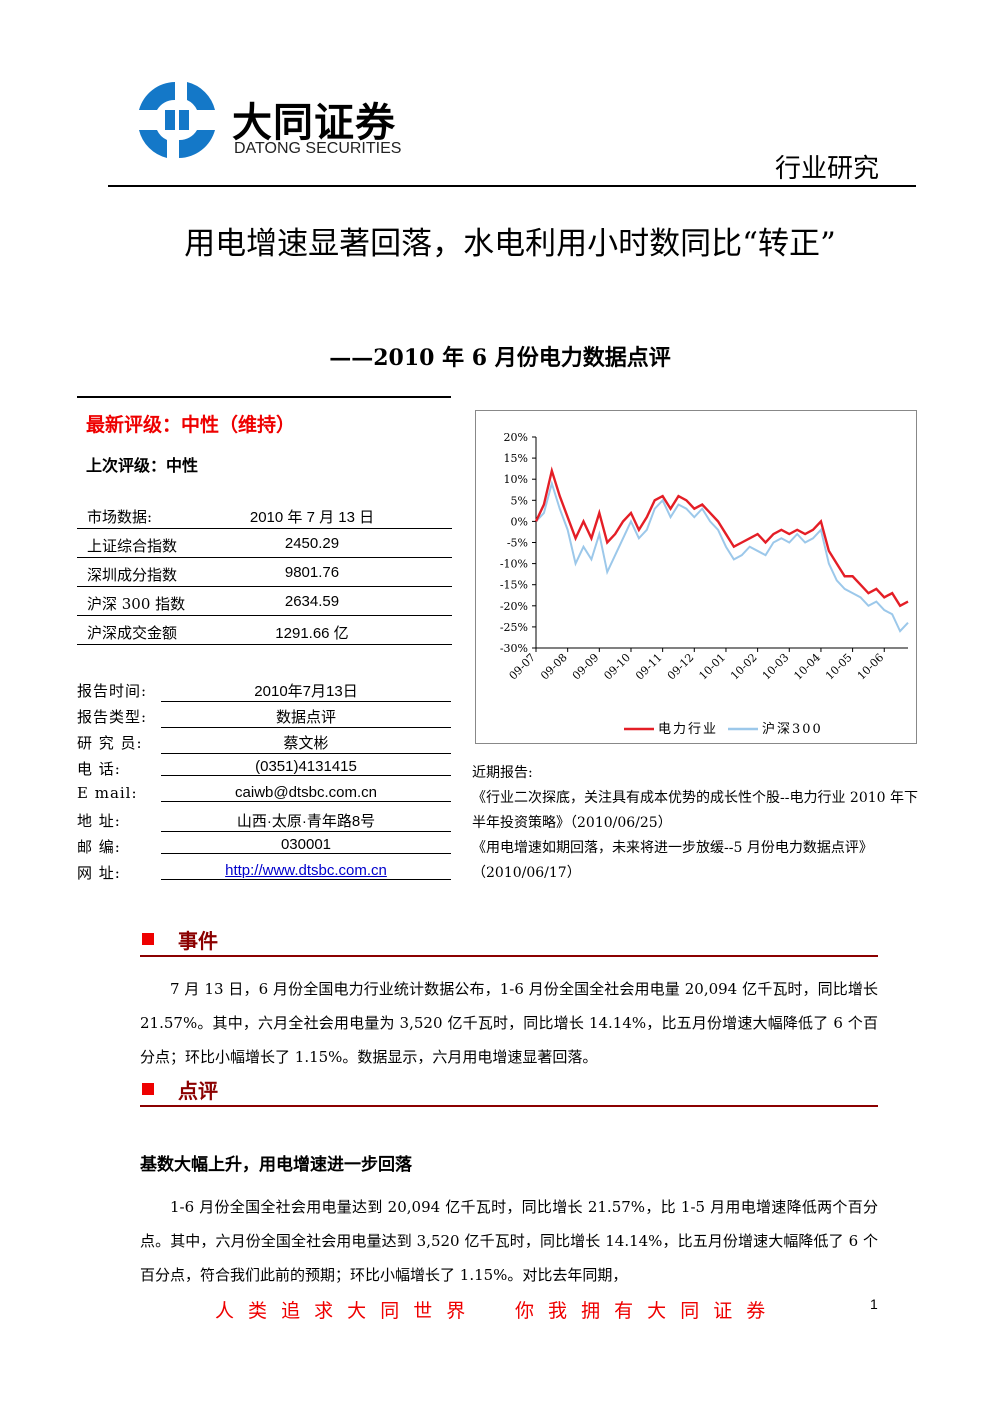  Describe the element at coordinates (342, 1309) in the screenshot. I see `slogan: 人 类 追 求 大 同 世 界` at that location.